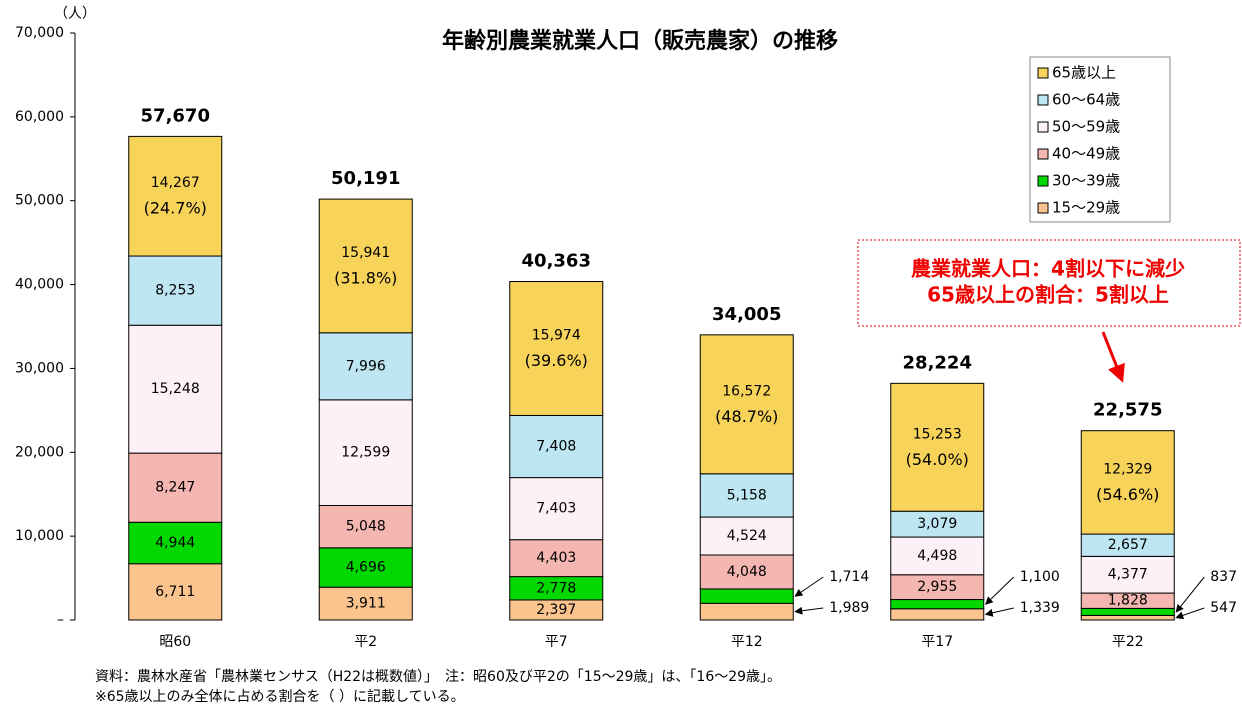 This screenshot has width=1242, height=708. Describe the element at coordinates (1086, 208) in the screenshot. I see `legend-label: 15～29歳` at that location.